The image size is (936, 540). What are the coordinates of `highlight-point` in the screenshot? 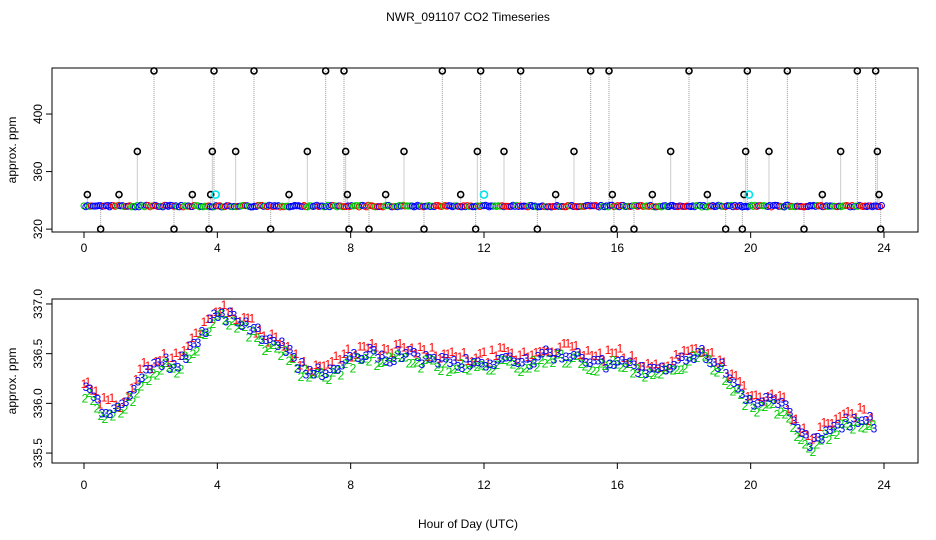 It's located at (749, 194).